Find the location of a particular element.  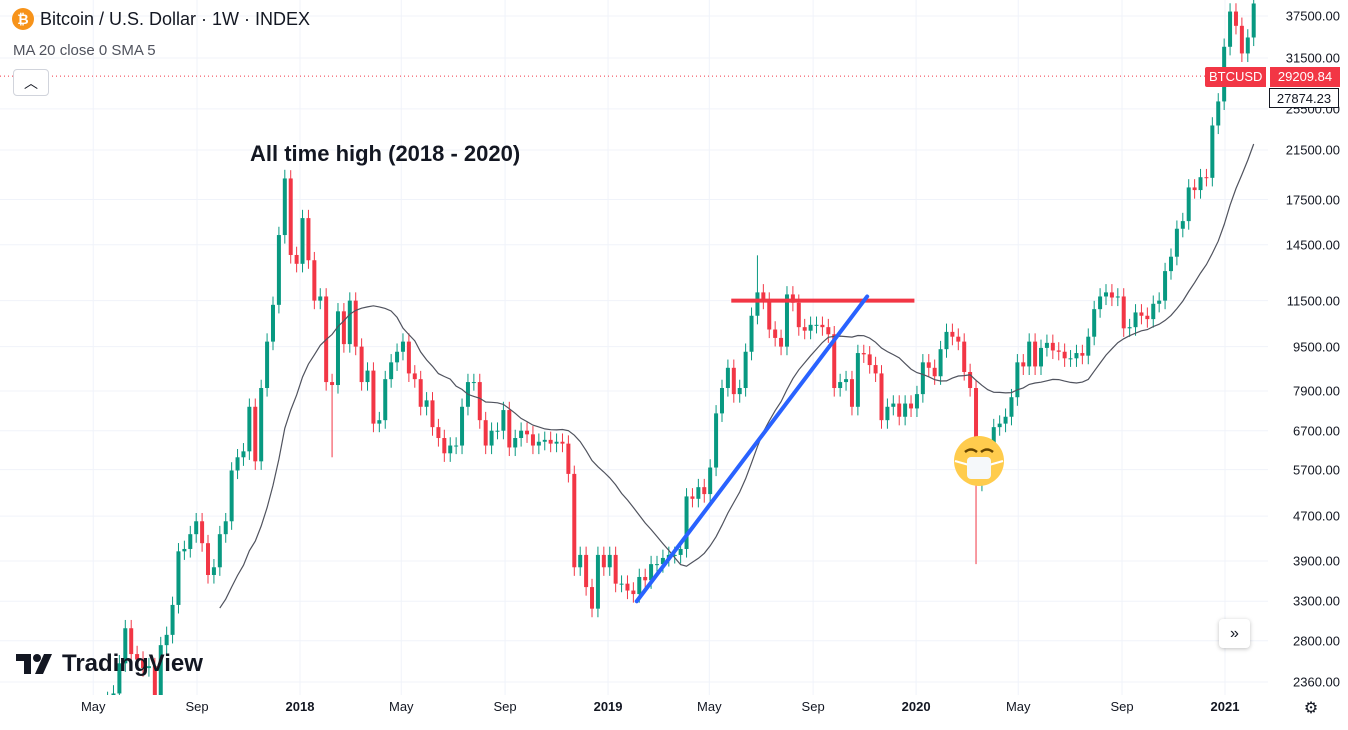

chart-header: ₿ Bitcoin / U.S. Dollar · 1W · INDEX is located at coordinates (161, 19).